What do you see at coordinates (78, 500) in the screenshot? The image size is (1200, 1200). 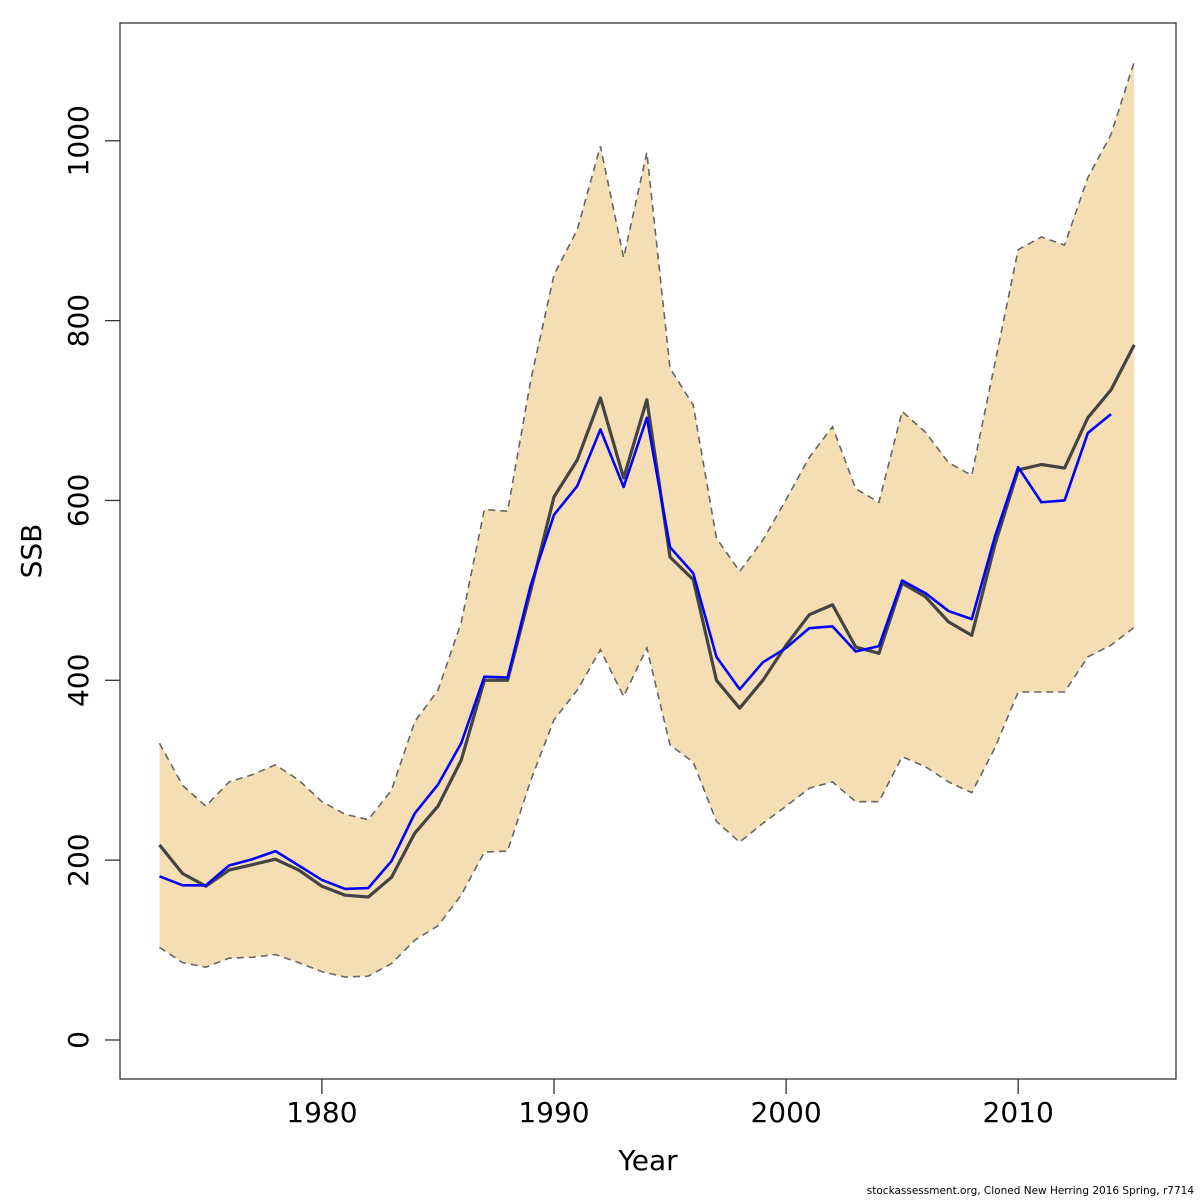 I see `y-tick-label: 600` at bounding box center [78, 500].